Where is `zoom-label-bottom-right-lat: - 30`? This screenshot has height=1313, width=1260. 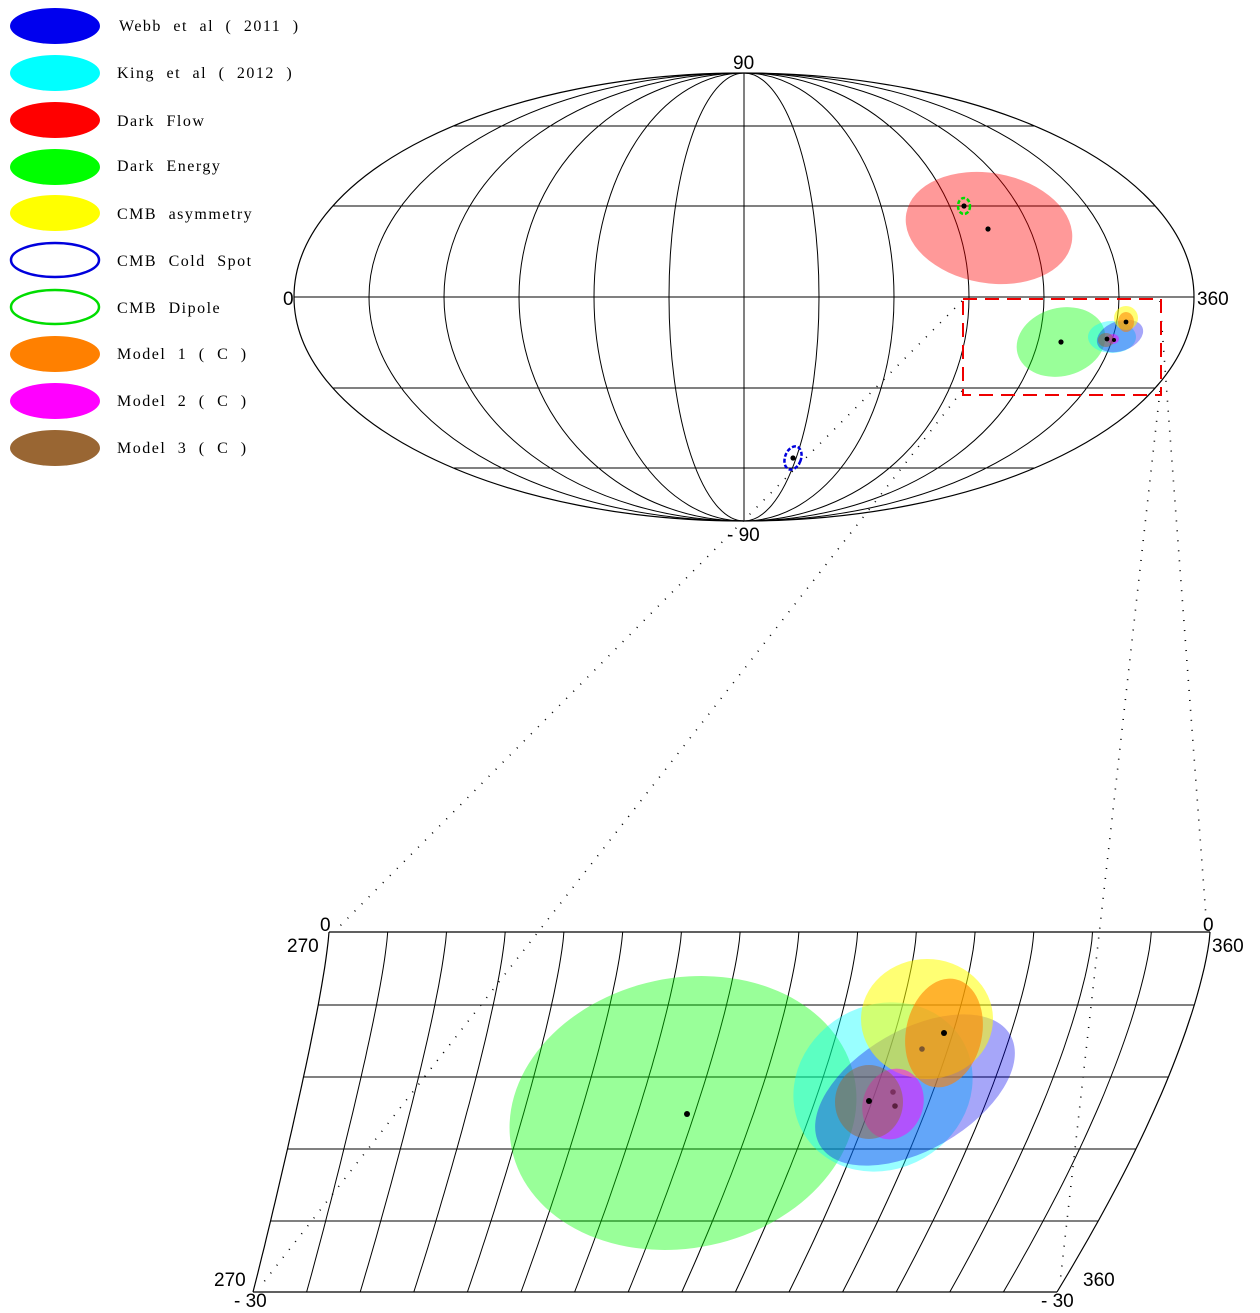
zoom-label-bottom-right-lat: - 30 is located at coordinates (1057, 1301).